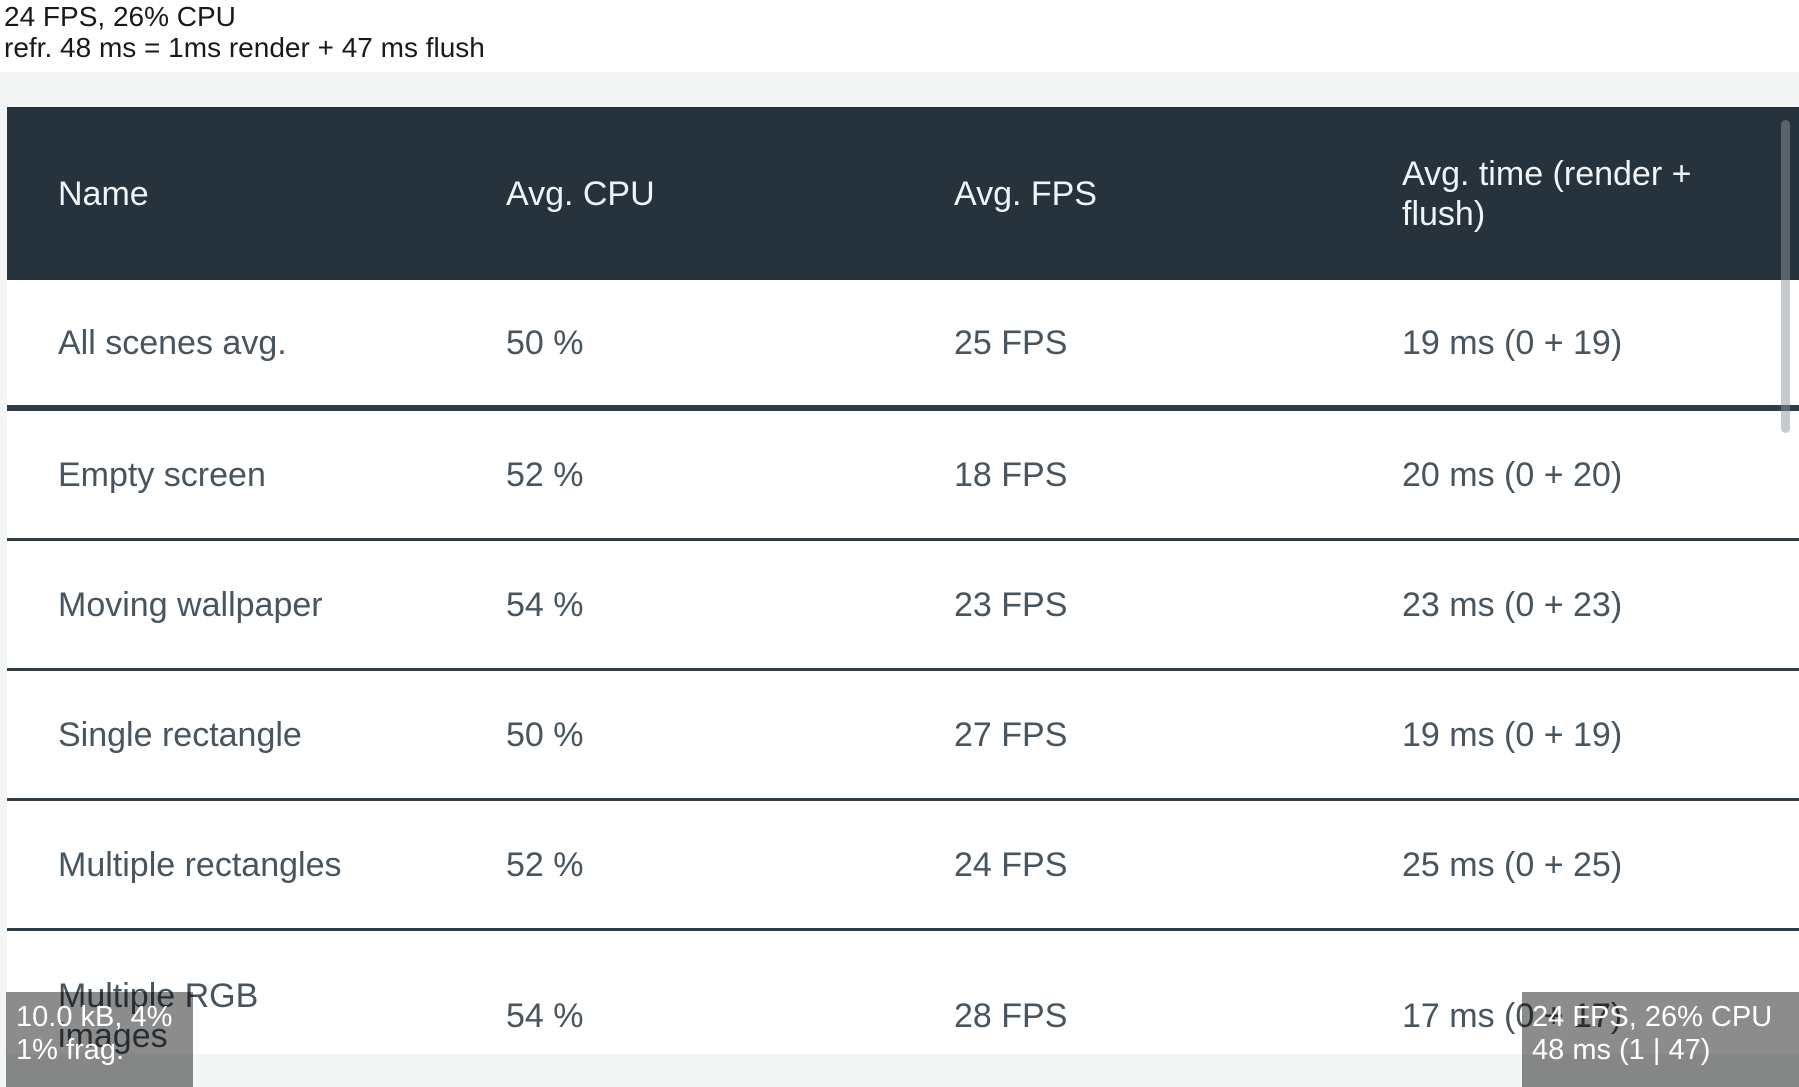 Image resolution: width=1799 pixels, height=1087 pixels. I want to click on cell-name: Single rectangle, so click(180, 734).